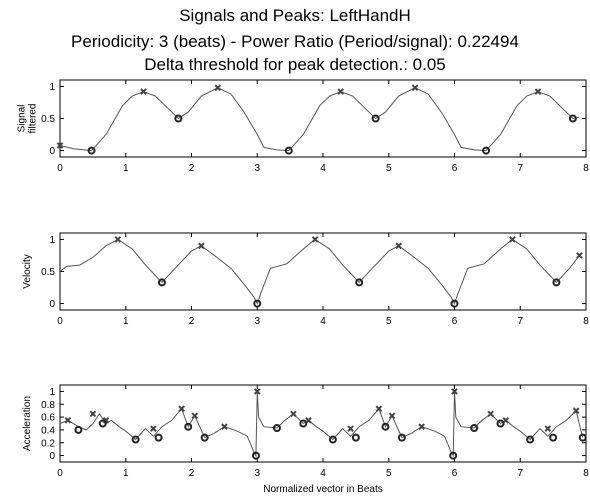 The image size is (590, 496). What do you see at coordinates (48, 418) in the screenshot?
I see `y-tick-label-2-3: 0.6` at bounding box center [48, 418].